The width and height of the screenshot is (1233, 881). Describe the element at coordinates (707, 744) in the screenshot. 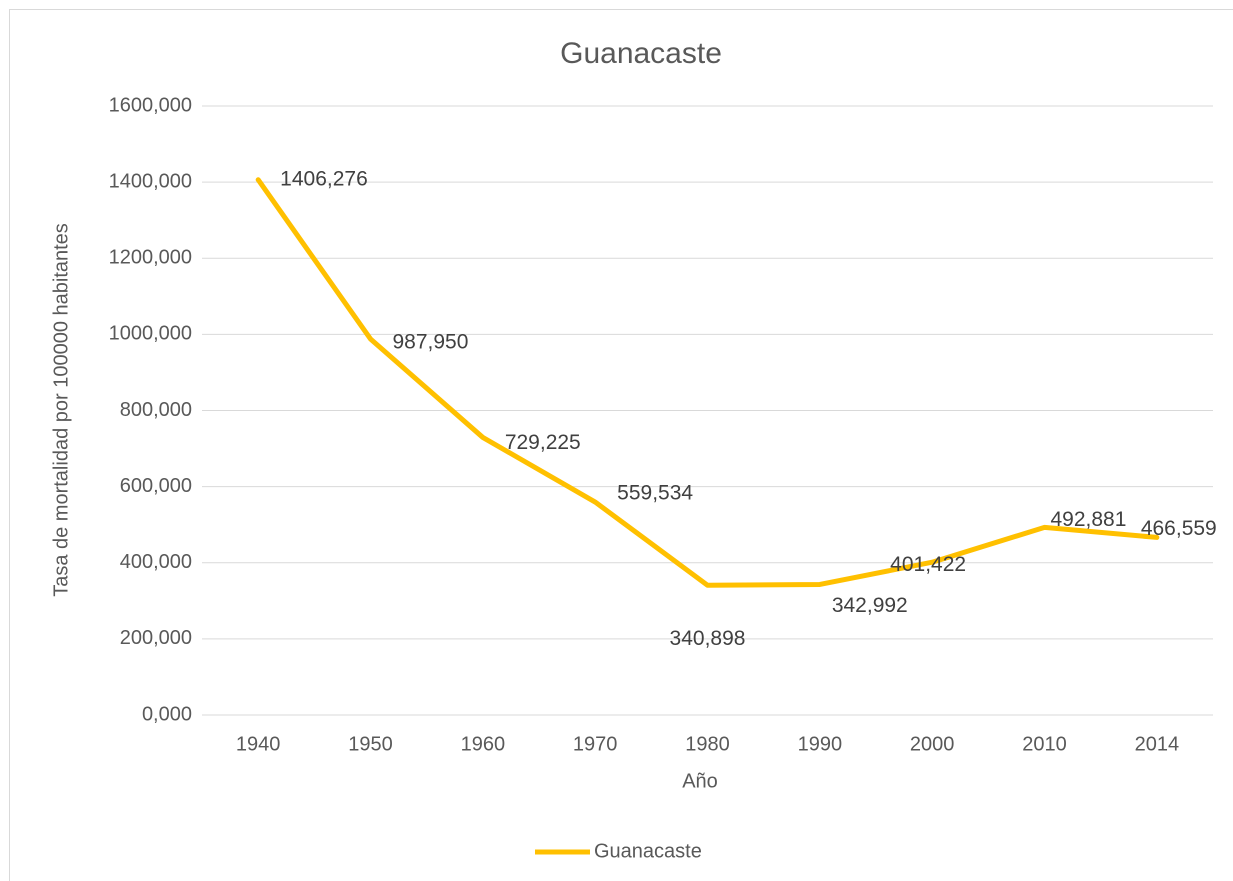

I see `x-tick-label: 1980` at that location.